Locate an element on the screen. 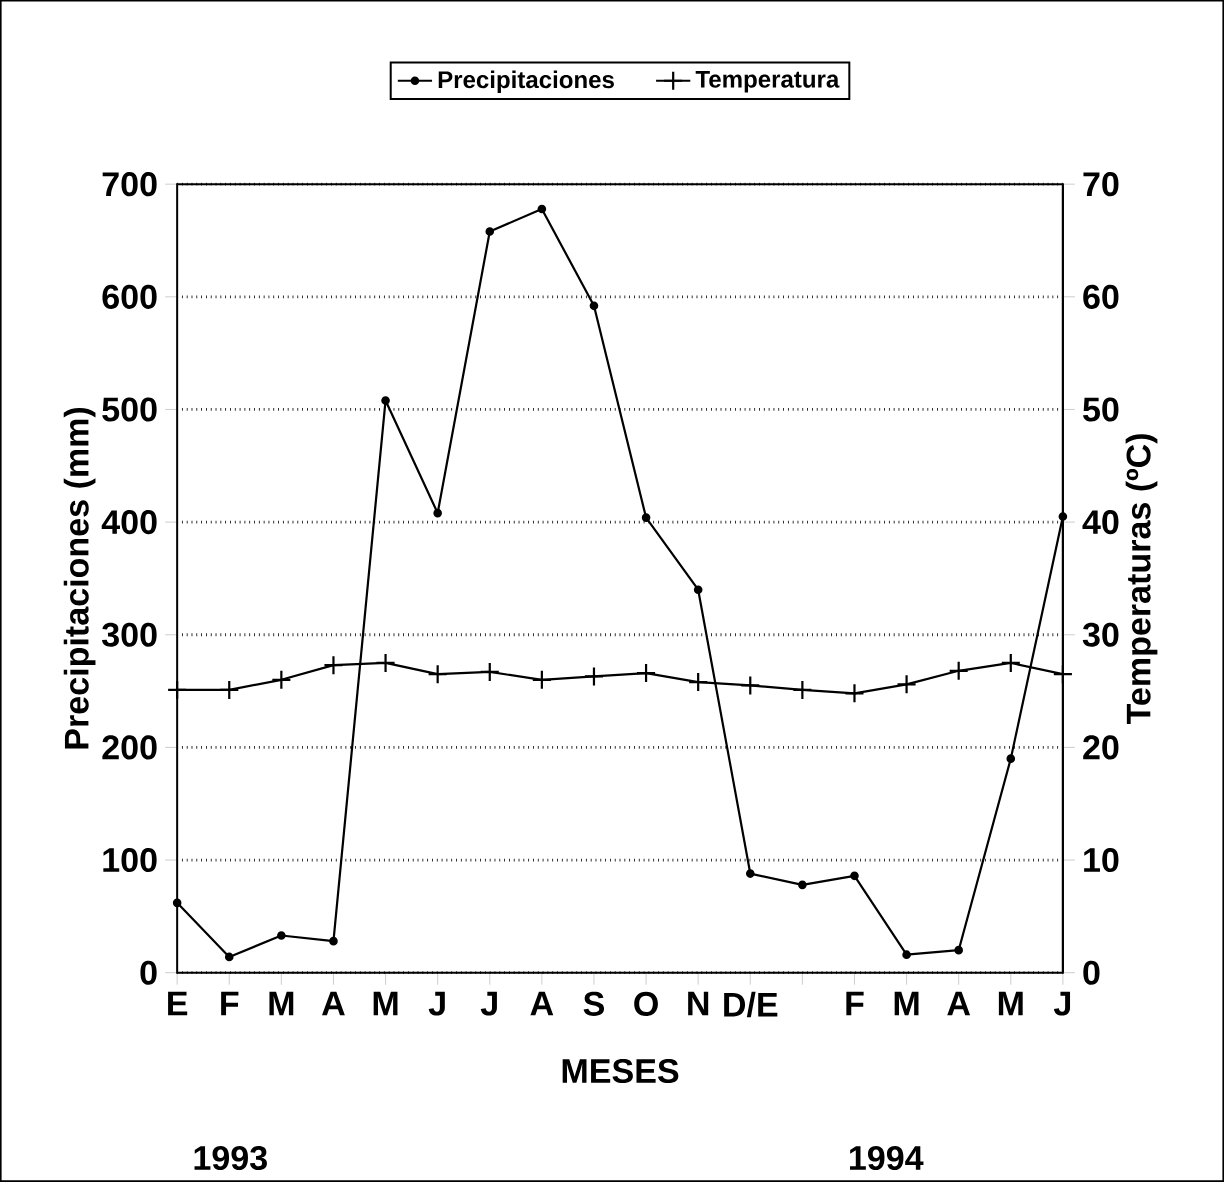 The height and width of the screenshot is (1182, 1224). y-tick-label: 300 is located at coordinates (129, 634).